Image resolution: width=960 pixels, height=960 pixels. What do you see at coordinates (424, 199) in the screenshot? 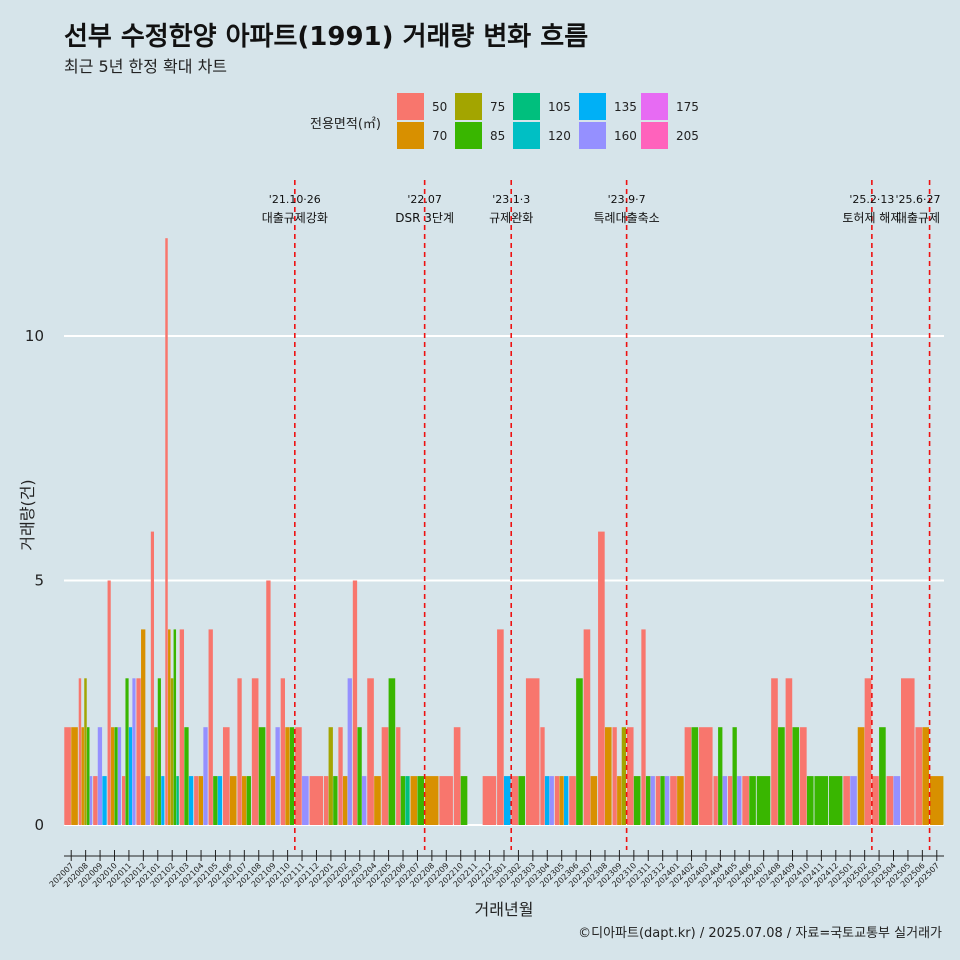
I see `event-date-label: '22.07` at bounding box center [424, 199].